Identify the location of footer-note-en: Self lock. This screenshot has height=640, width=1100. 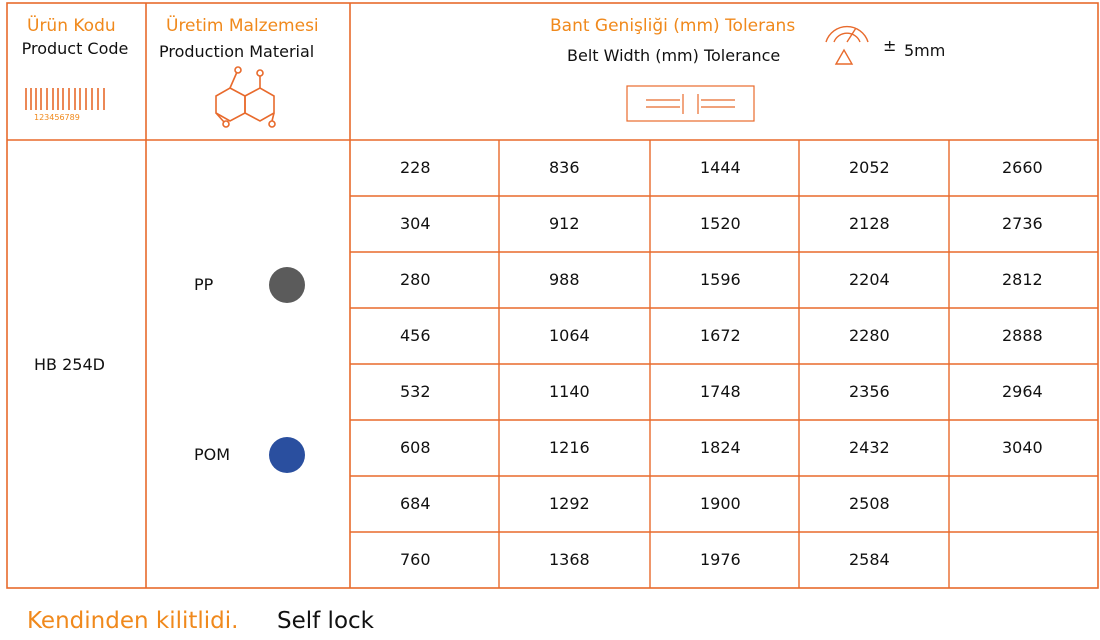
(325, 621).